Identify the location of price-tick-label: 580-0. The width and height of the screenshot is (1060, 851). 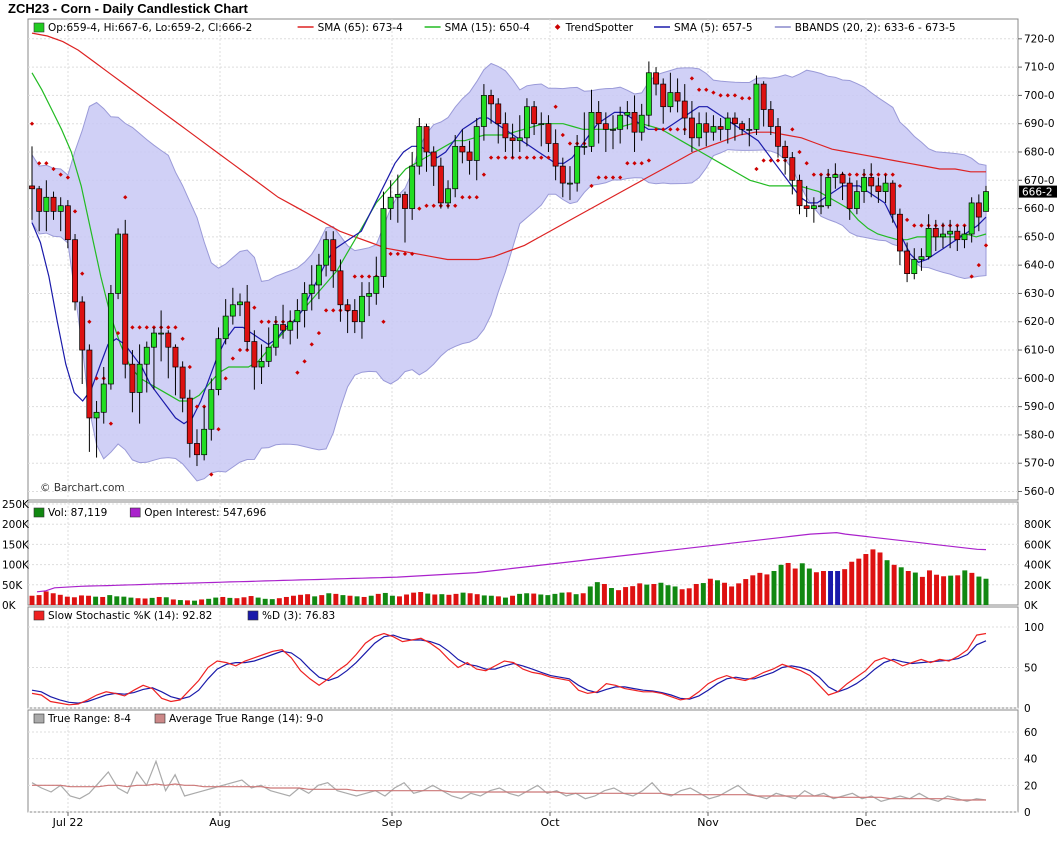
(1039, 435).